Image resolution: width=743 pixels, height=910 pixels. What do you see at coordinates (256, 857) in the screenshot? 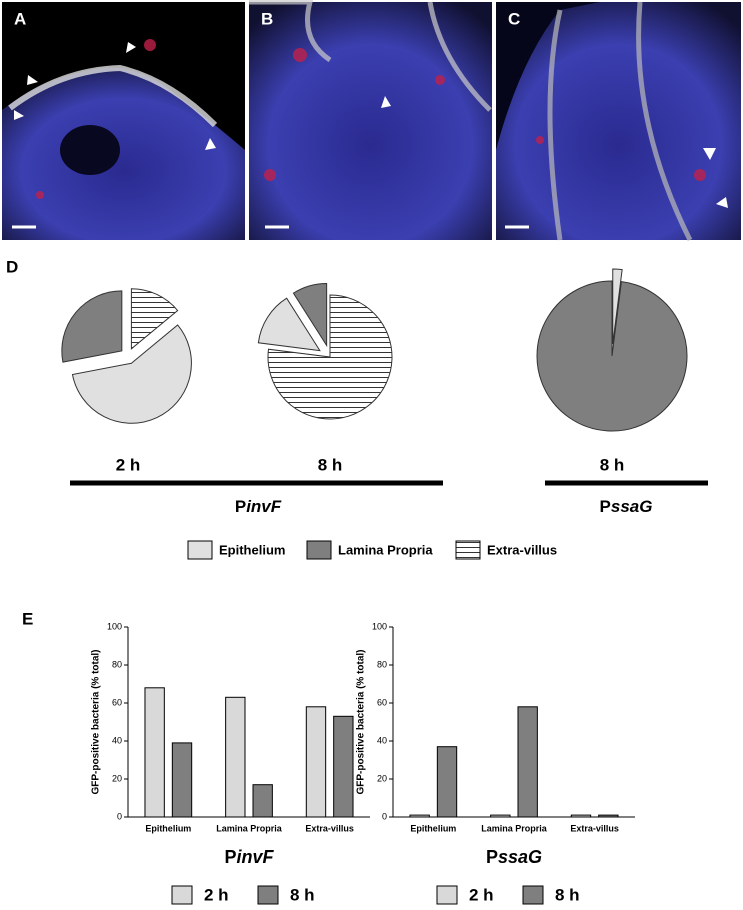
I see `chart-title-part: invF` at bounding box center [256, 857].